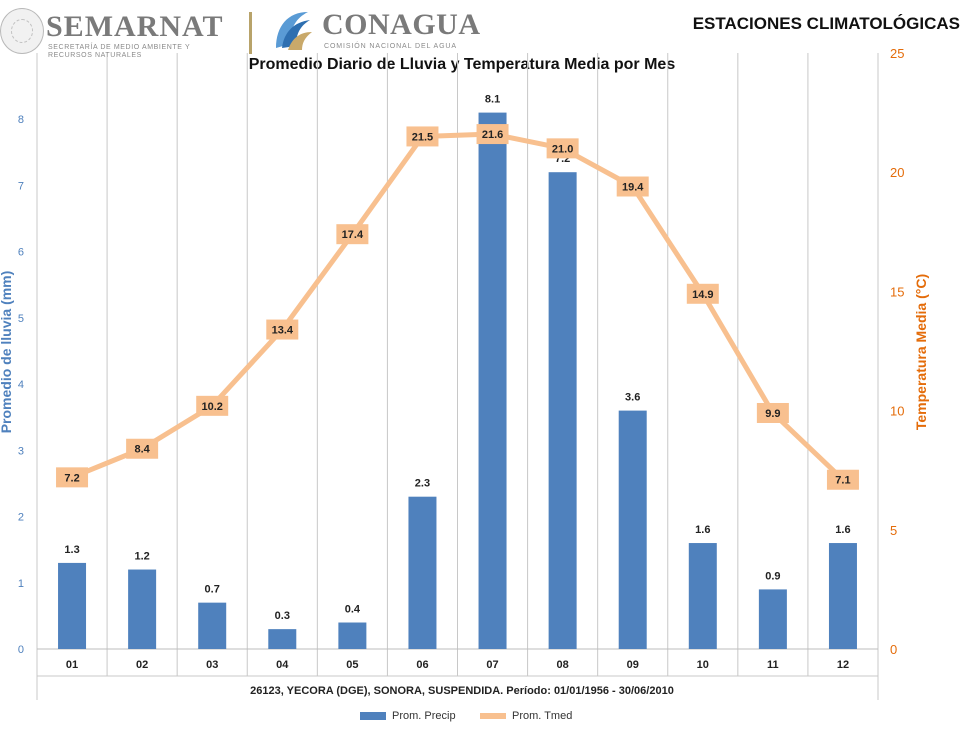 The height and width of the screenshot is (741, 976). I want to click on right-tick-label: 5, so click(893, 530).